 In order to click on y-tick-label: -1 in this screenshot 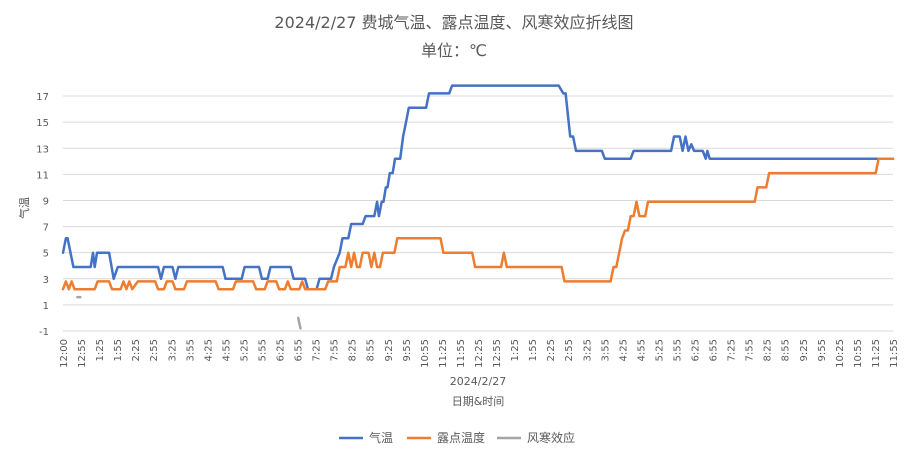, I will do `click(44, 332)`.